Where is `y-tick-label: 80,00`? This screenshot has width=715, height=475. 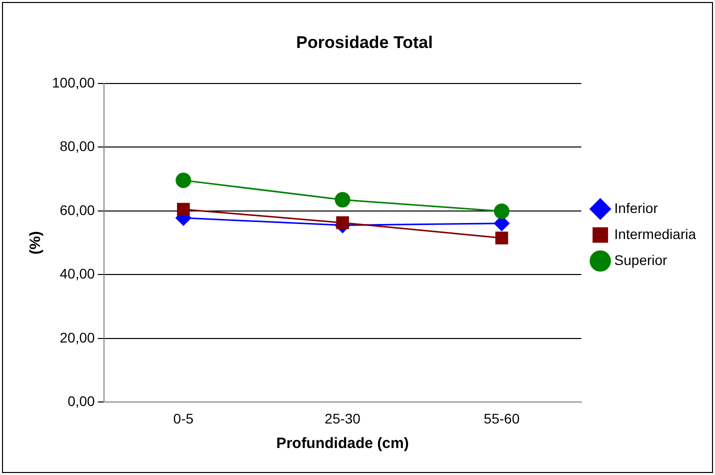
y-tick-label: 80,00 is located at coordinates (78, 146).